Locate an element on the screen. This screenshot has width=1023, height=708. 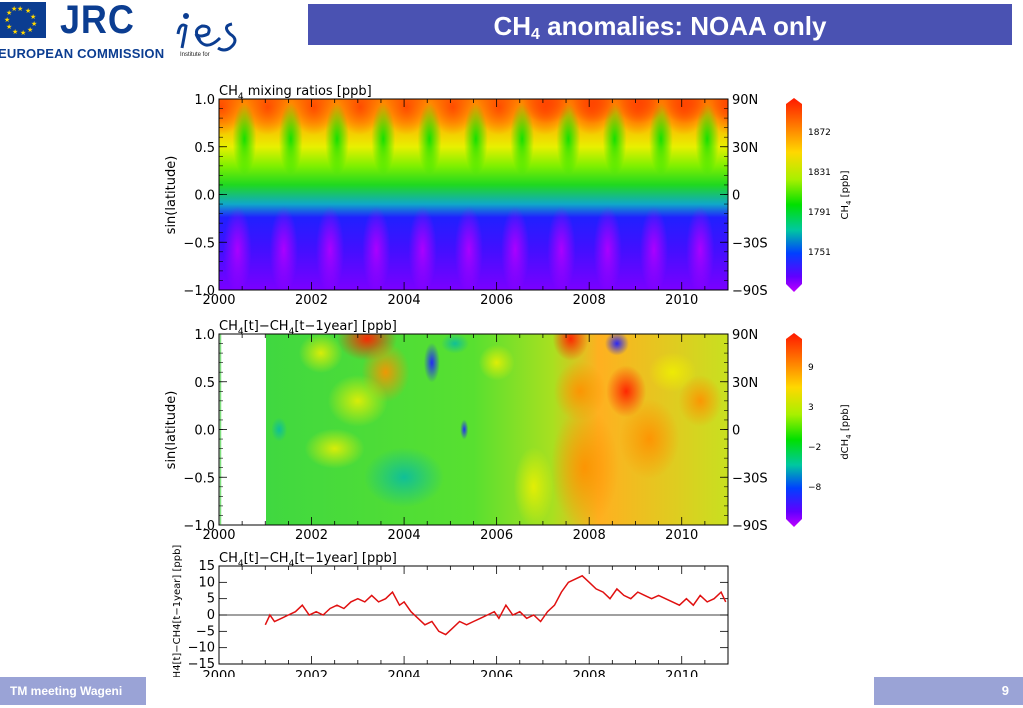
panel3-ytick-label: 5 is located at coordinates (211, 599).